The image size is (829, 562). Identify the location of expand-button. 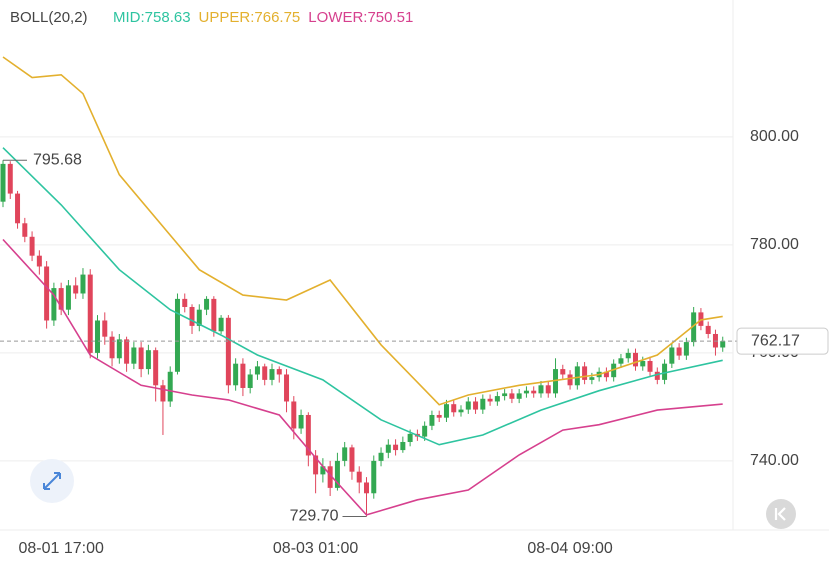
(52, 481).